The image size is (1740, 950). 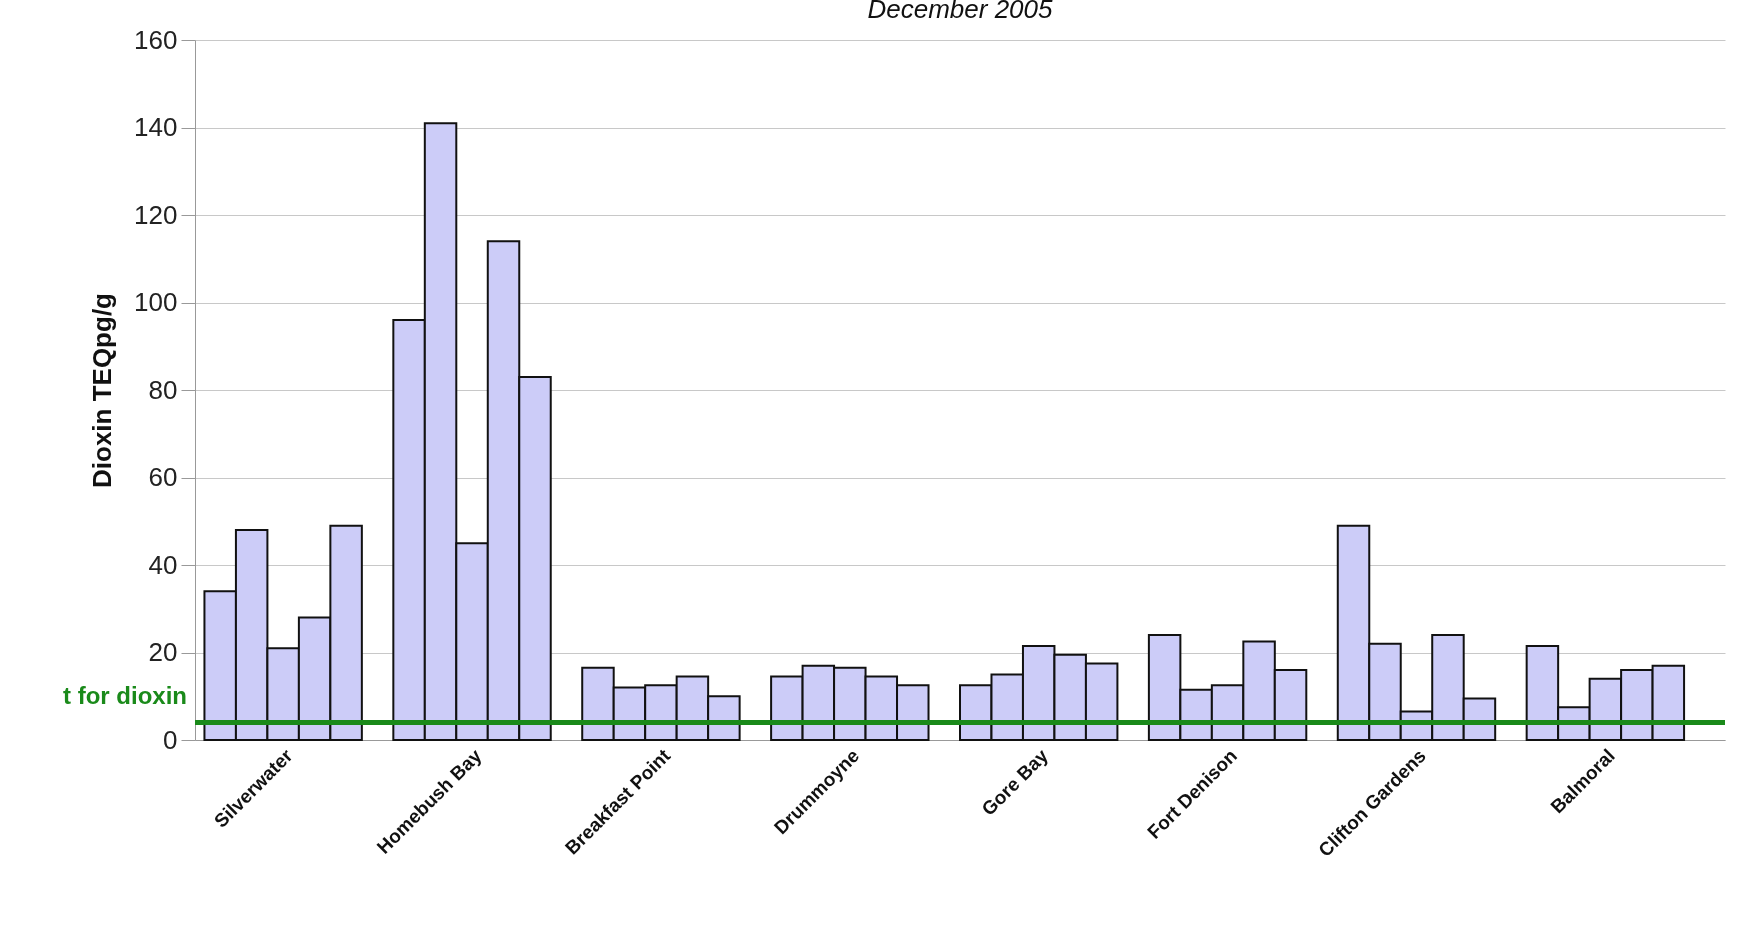 What do you see at coordinates (102, 390) in the screenshot?
I see `y-axis-title: Dioxin TEQpg/g` at bounding box center [102, 390].